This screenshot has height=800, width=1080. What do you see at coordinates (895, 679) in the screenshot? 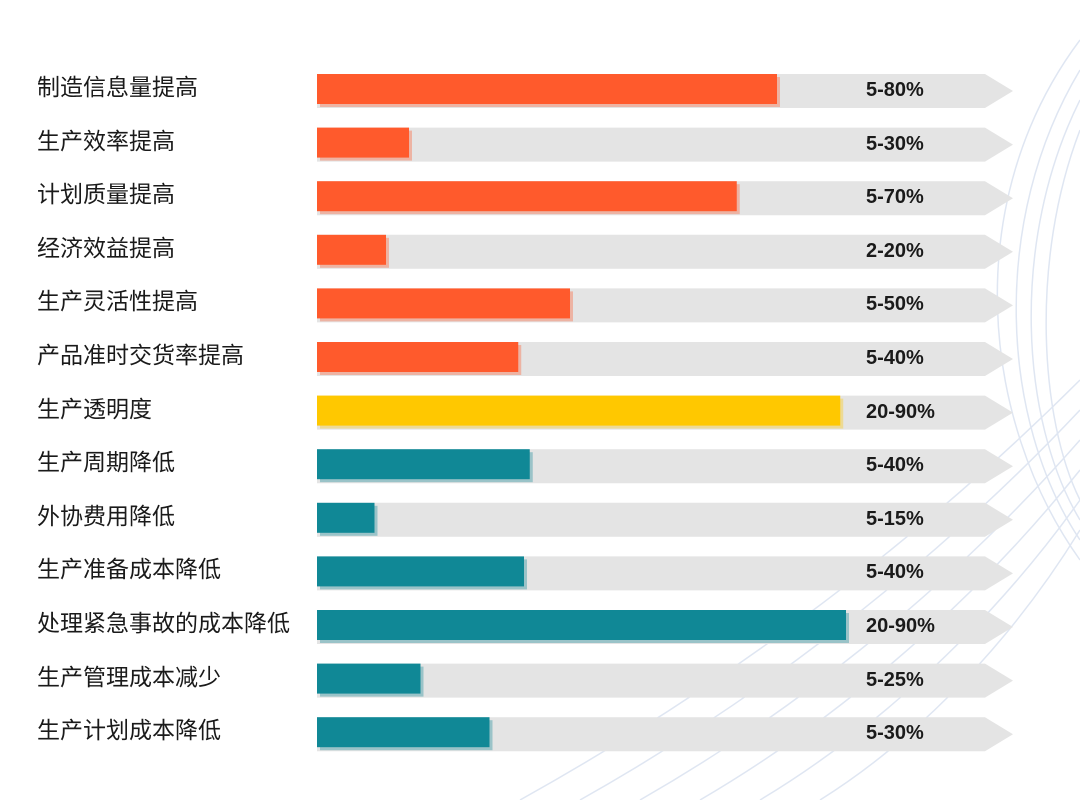
I see `value-label: 5-25%` at bounding box center [895, 679].